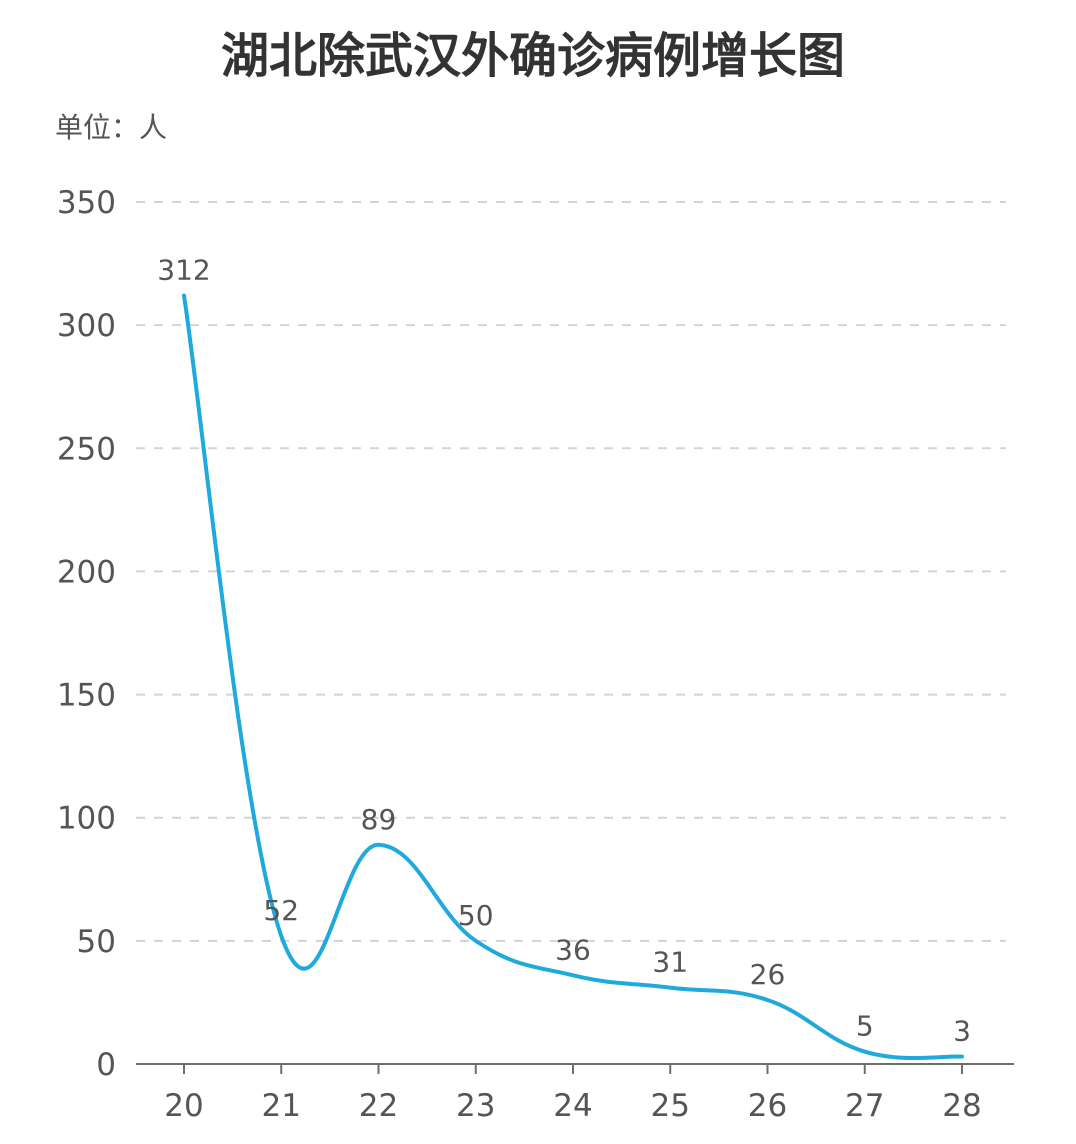 Image resolution: width=1076 pixels, height=1144 pixels. What do you see at coordinates (768, 974) in the screenshot?
I see `data-label: 26` at bounding box center [768, 974].